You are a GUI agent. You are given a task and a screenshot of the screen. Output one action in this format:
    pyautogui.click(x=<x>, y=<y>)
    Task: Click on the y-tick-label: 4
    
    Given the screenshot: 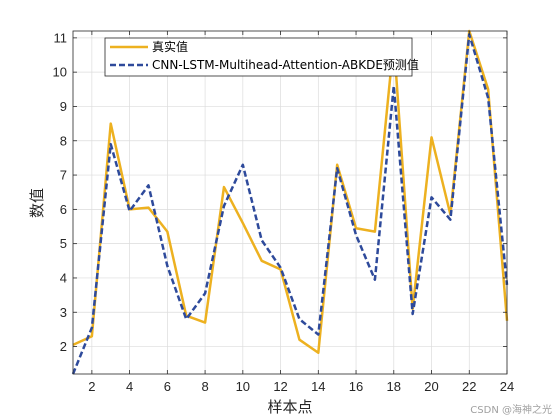 What is the action you would take?
    pyautogui.click(x=63, y=277)
    